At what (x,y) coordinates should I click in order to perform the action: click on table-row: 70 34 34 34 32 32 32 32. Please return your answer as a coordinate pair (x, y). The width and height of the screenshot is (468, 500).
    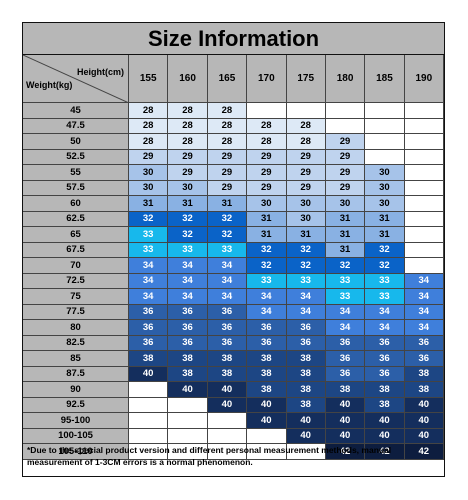
    Looking at the image, I should click on (233, 266).